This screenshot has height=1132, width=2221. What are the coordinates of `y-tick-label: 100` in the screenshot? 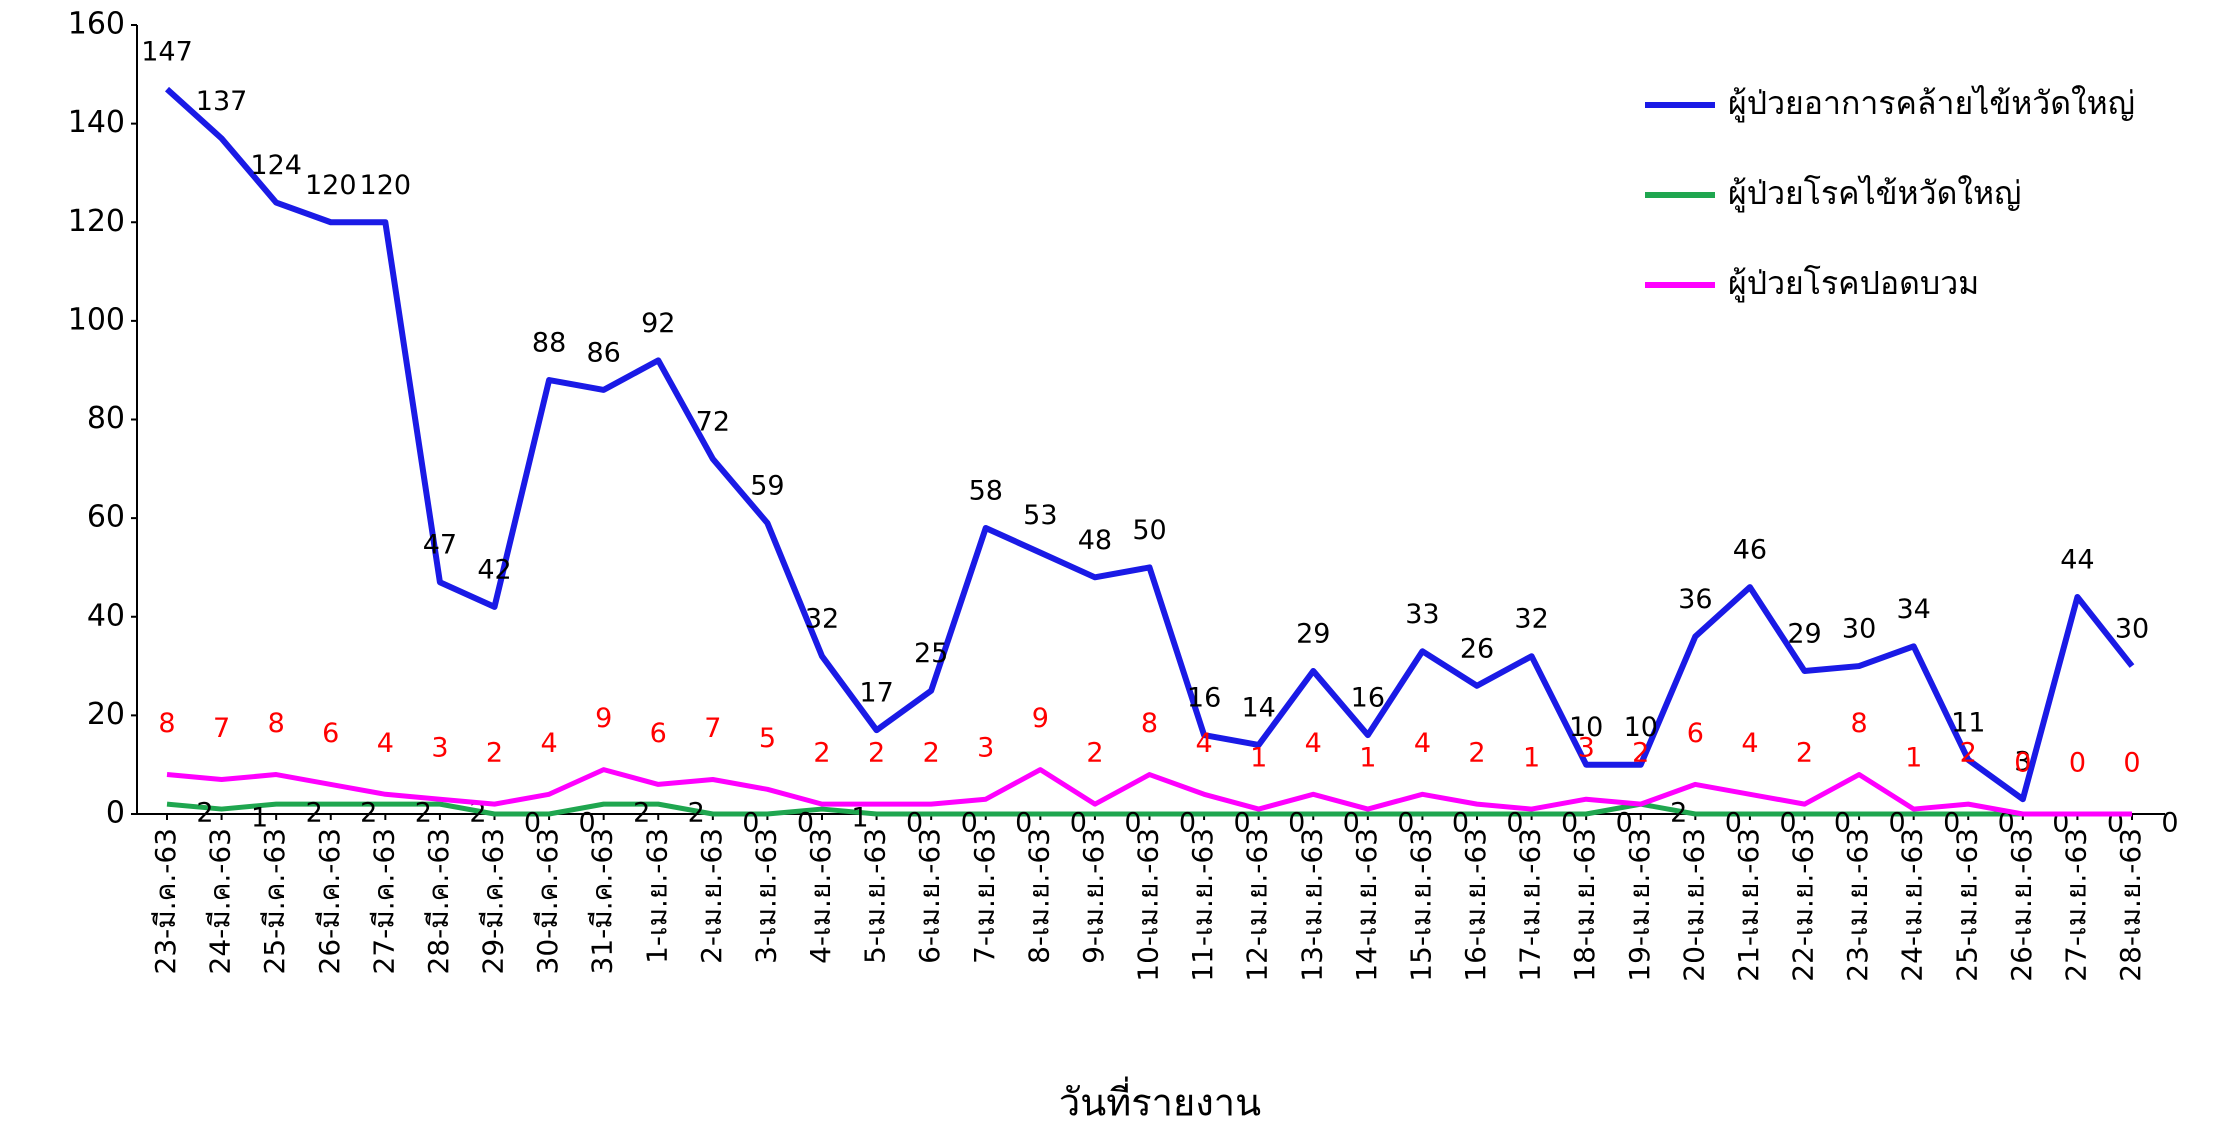 It's located at (96, 319).